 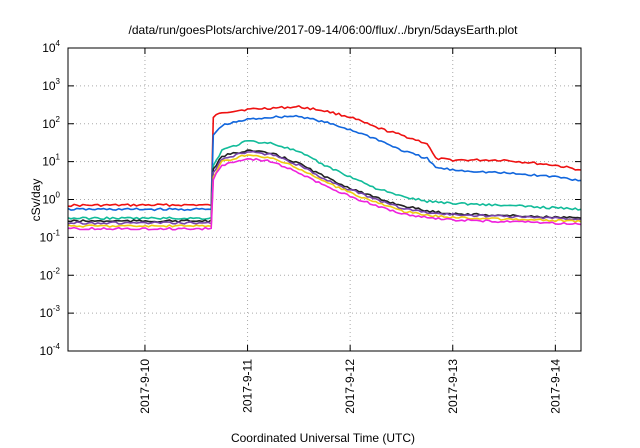 I want to click on x-tick-label: 2017-9-10, so click(x=145, y=386).